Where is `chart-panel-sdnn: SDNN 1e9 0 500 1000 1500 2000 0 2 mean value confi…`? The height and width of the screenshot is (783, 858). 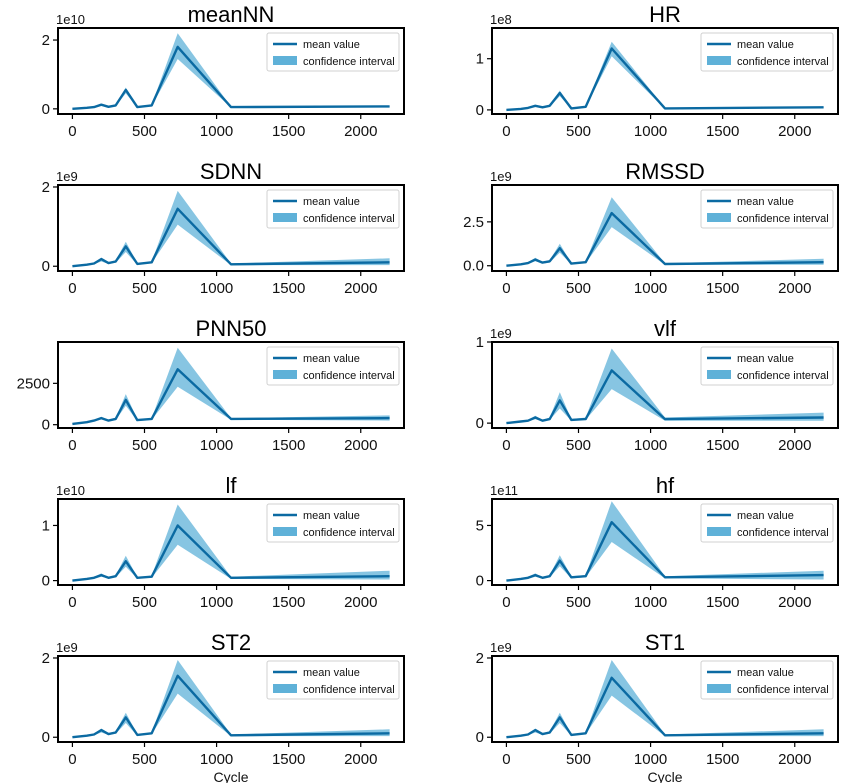 chart-panel-sdnn: SDNN 1e9 0 500 1000 1500 2000 0 2 mean value confi… is located at coordinates (223, 228).